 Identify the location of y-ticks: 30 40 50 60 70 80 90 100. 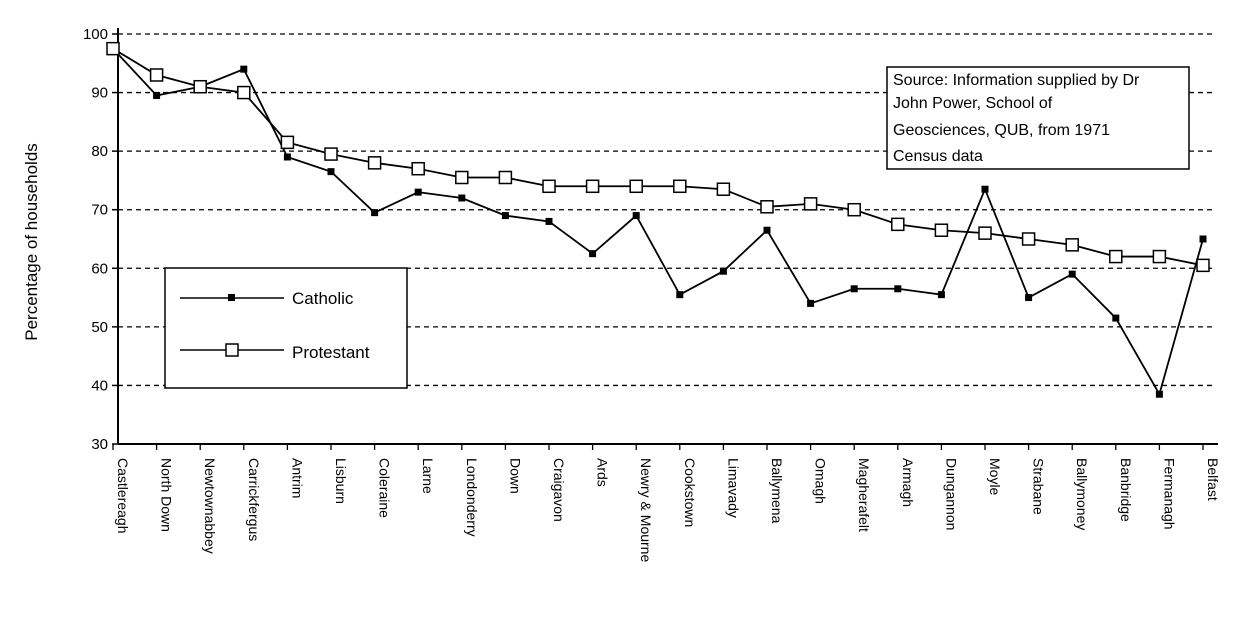
(100, 239).